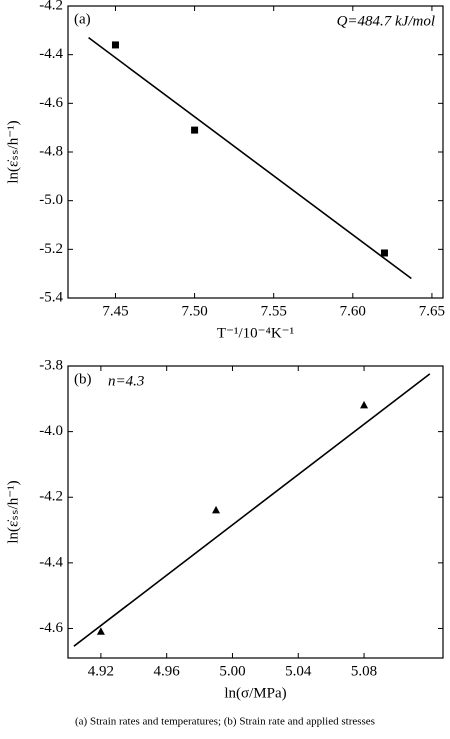 The width and height of the screenshot is (450, 739). I want to click on x-axis-label: ln(σ/MPa), so click(255, 693).